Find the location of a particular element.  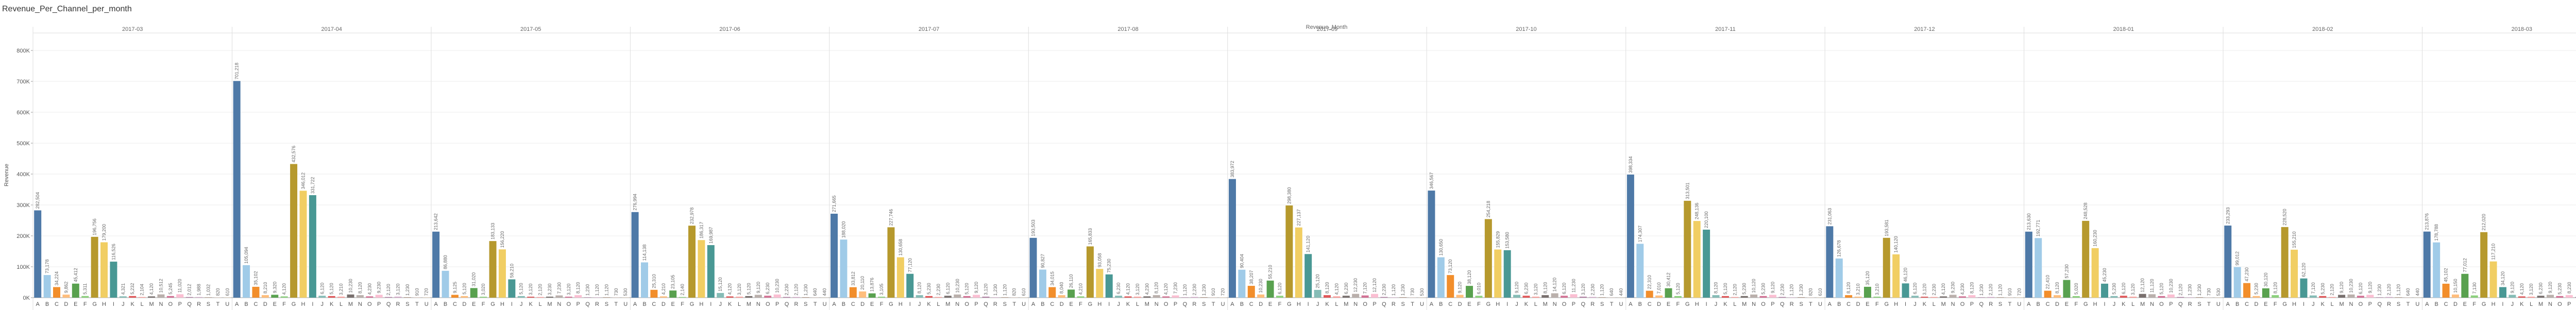

x-tick-label: R is located at coordinates (398, 304).